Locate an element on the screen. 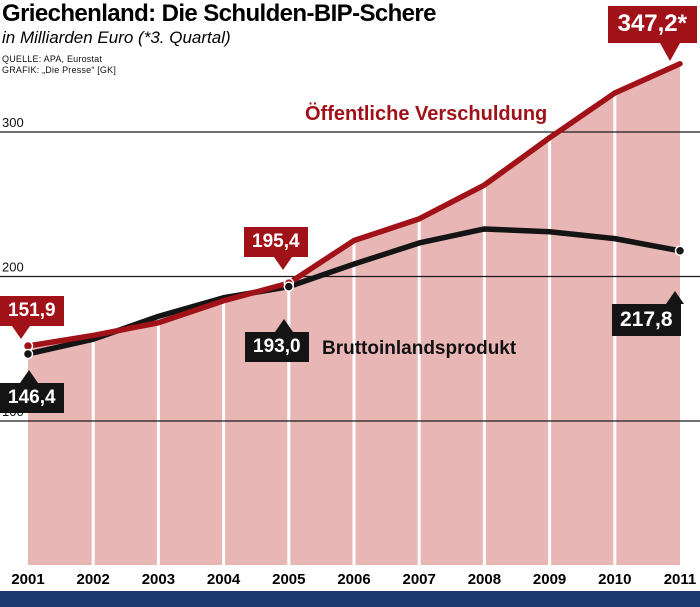 Image resolution: width=700 pixels, height=607 pixels. xtick-label: 2007 is located at coordinates (419, 579).